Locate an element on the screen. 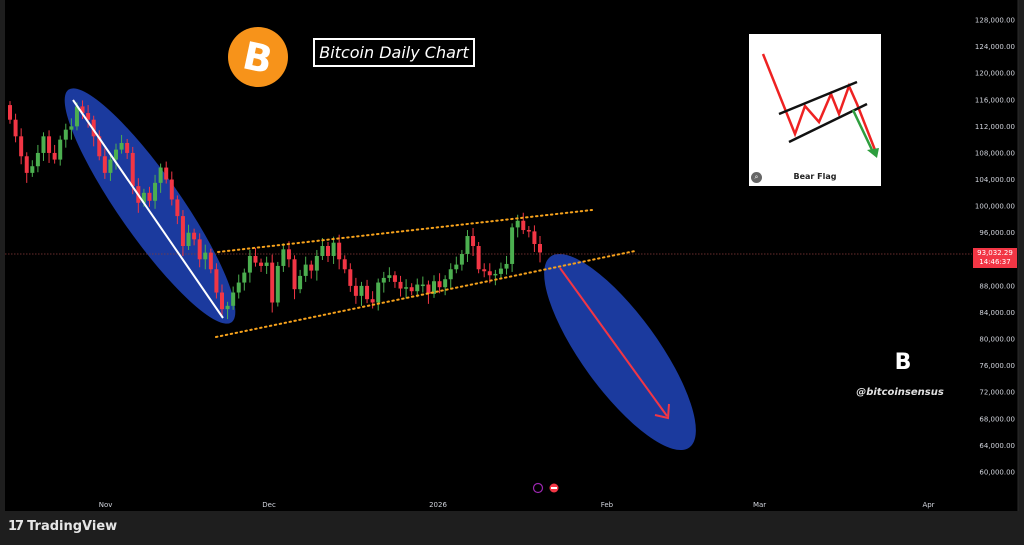 This screenshot has width=1024, height=545. channel-lower-line is located at coordinates (425, 294).